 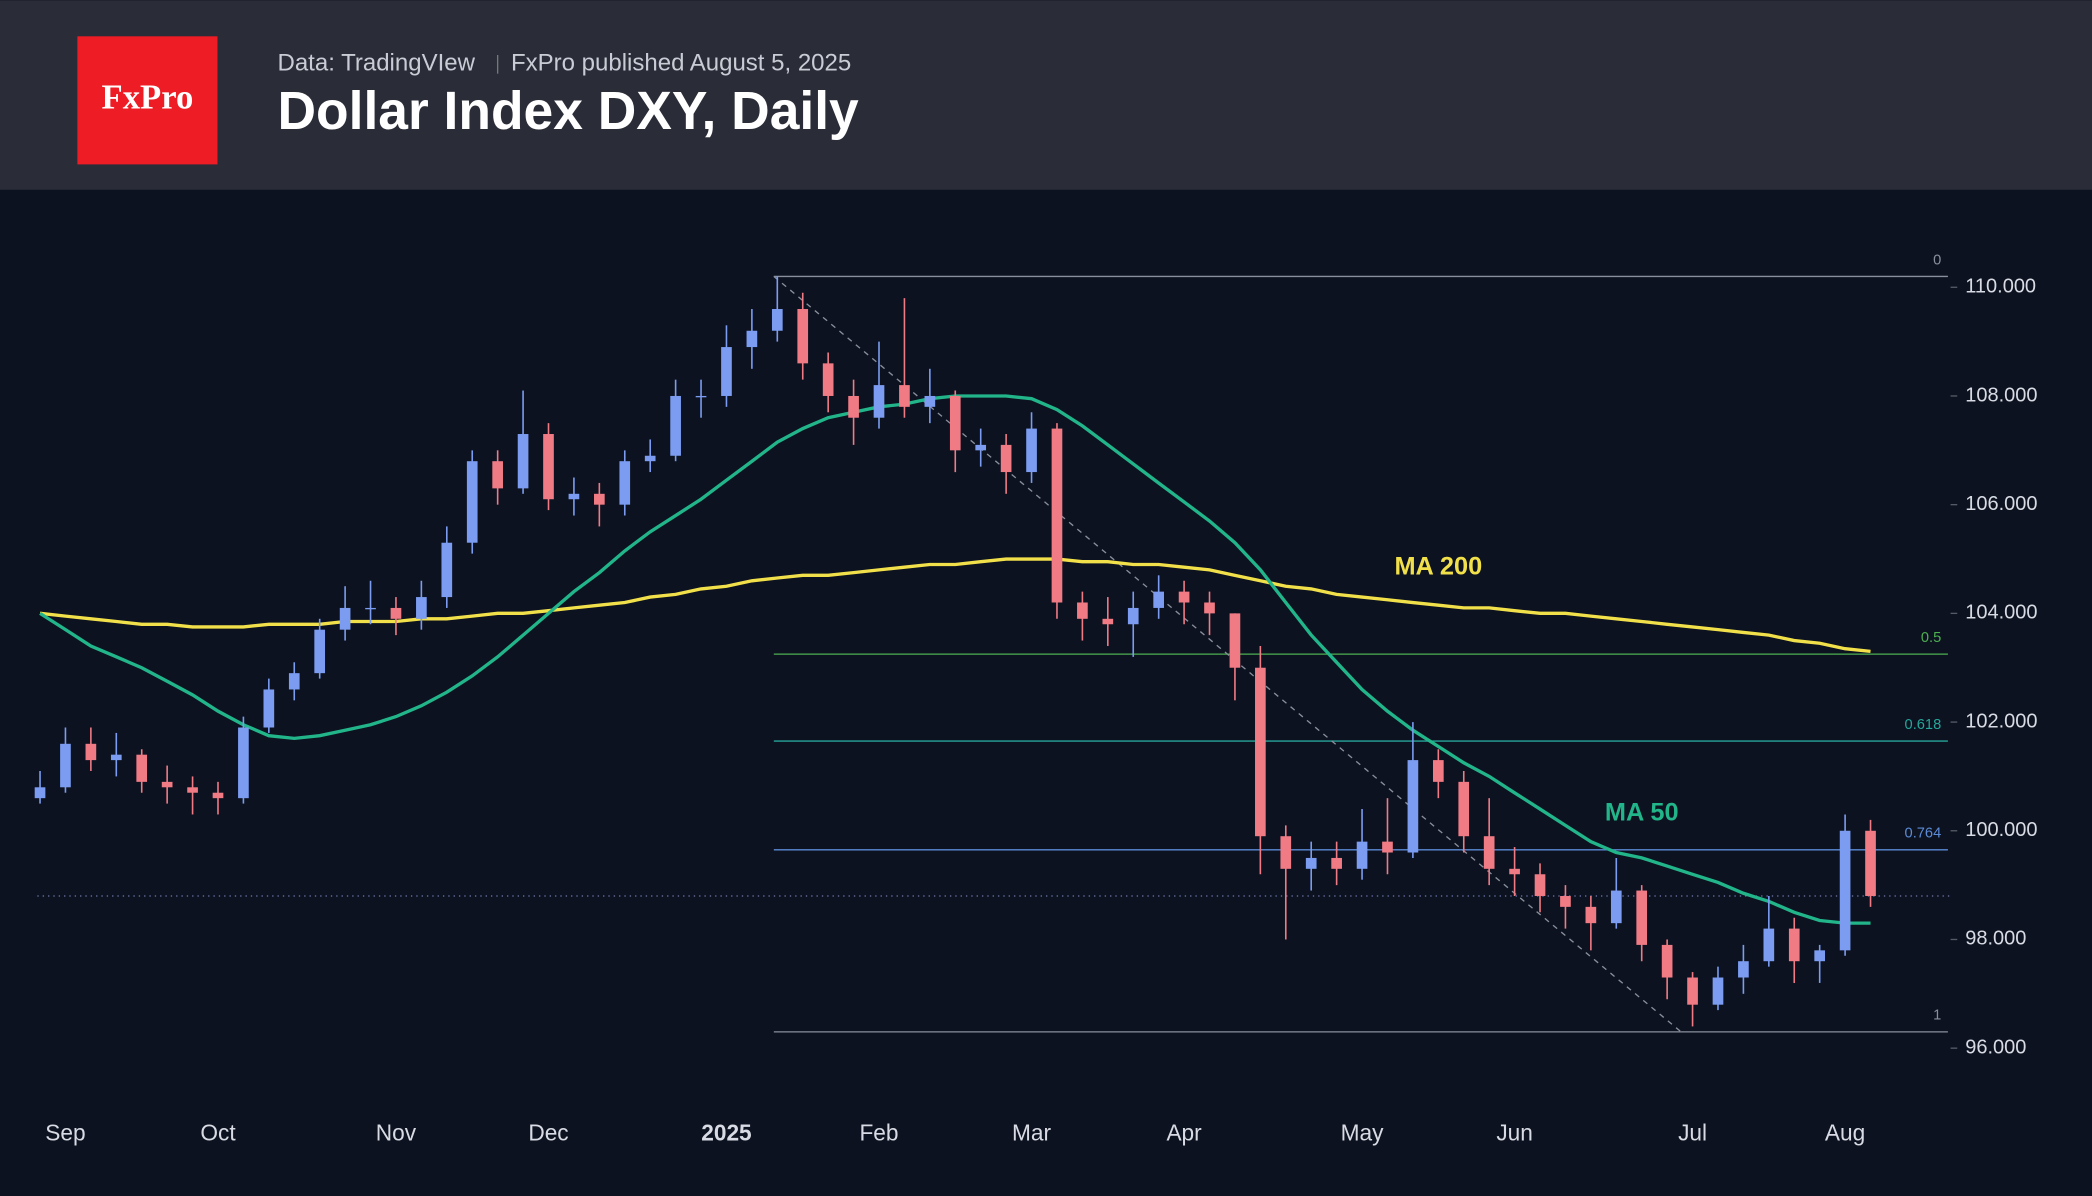 What do you see at coordinates (1923, 834) in the screenshot?
I see `fib-label: 0.764` at bounding box center [1923, 834].